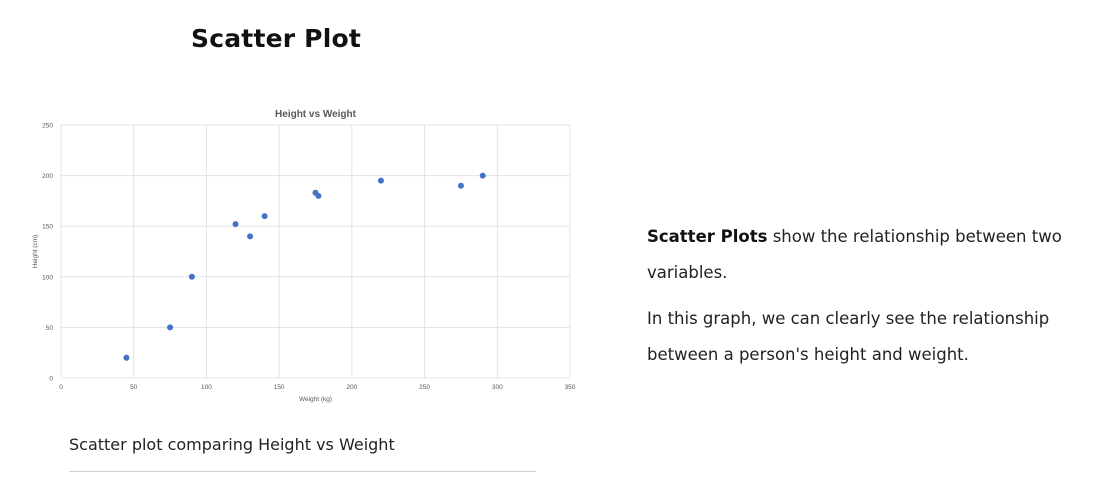  Describe the element at coordinates (47, 277) in the screenshot. I see `y-tick-label: 100` at that location.